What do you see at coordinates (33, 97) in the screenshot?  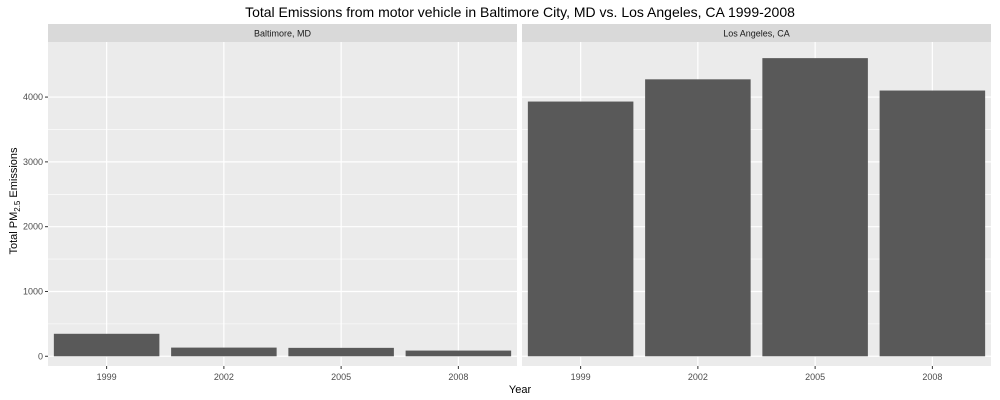 I see `y-tick-label: 4000` at bounding box center [33, 97].